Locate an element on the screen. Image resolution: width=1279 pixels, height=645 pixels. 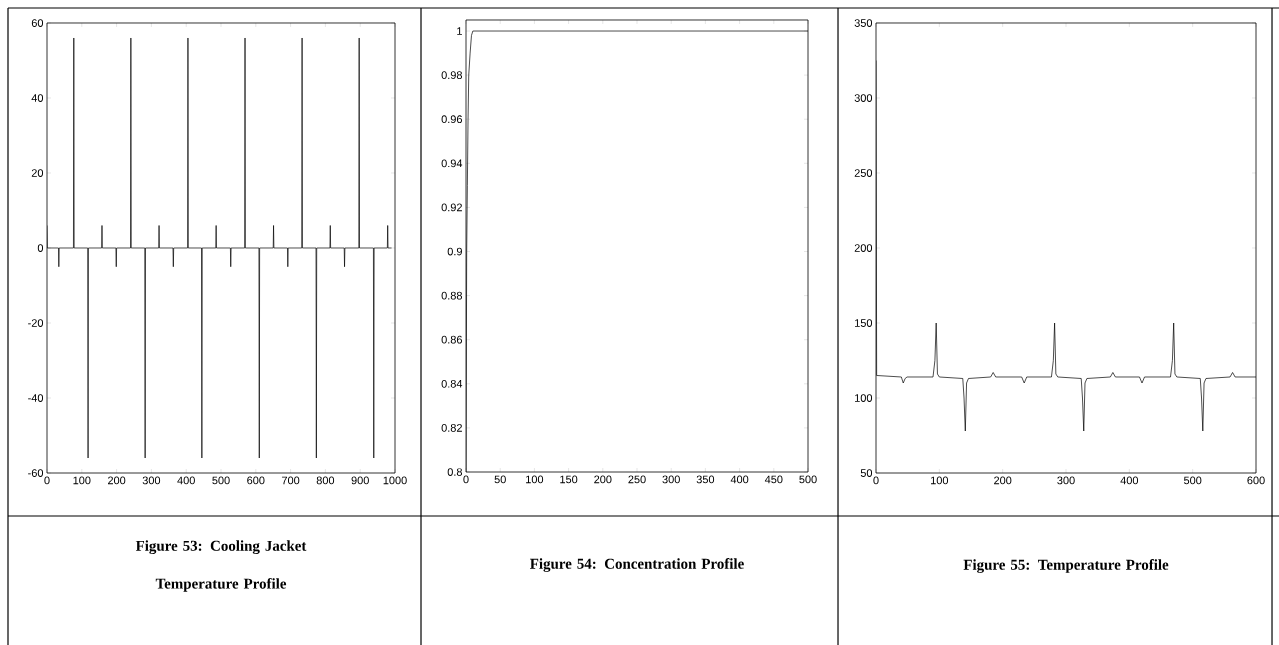
x-tick-label: 900 is located at coordinates (360, 480).